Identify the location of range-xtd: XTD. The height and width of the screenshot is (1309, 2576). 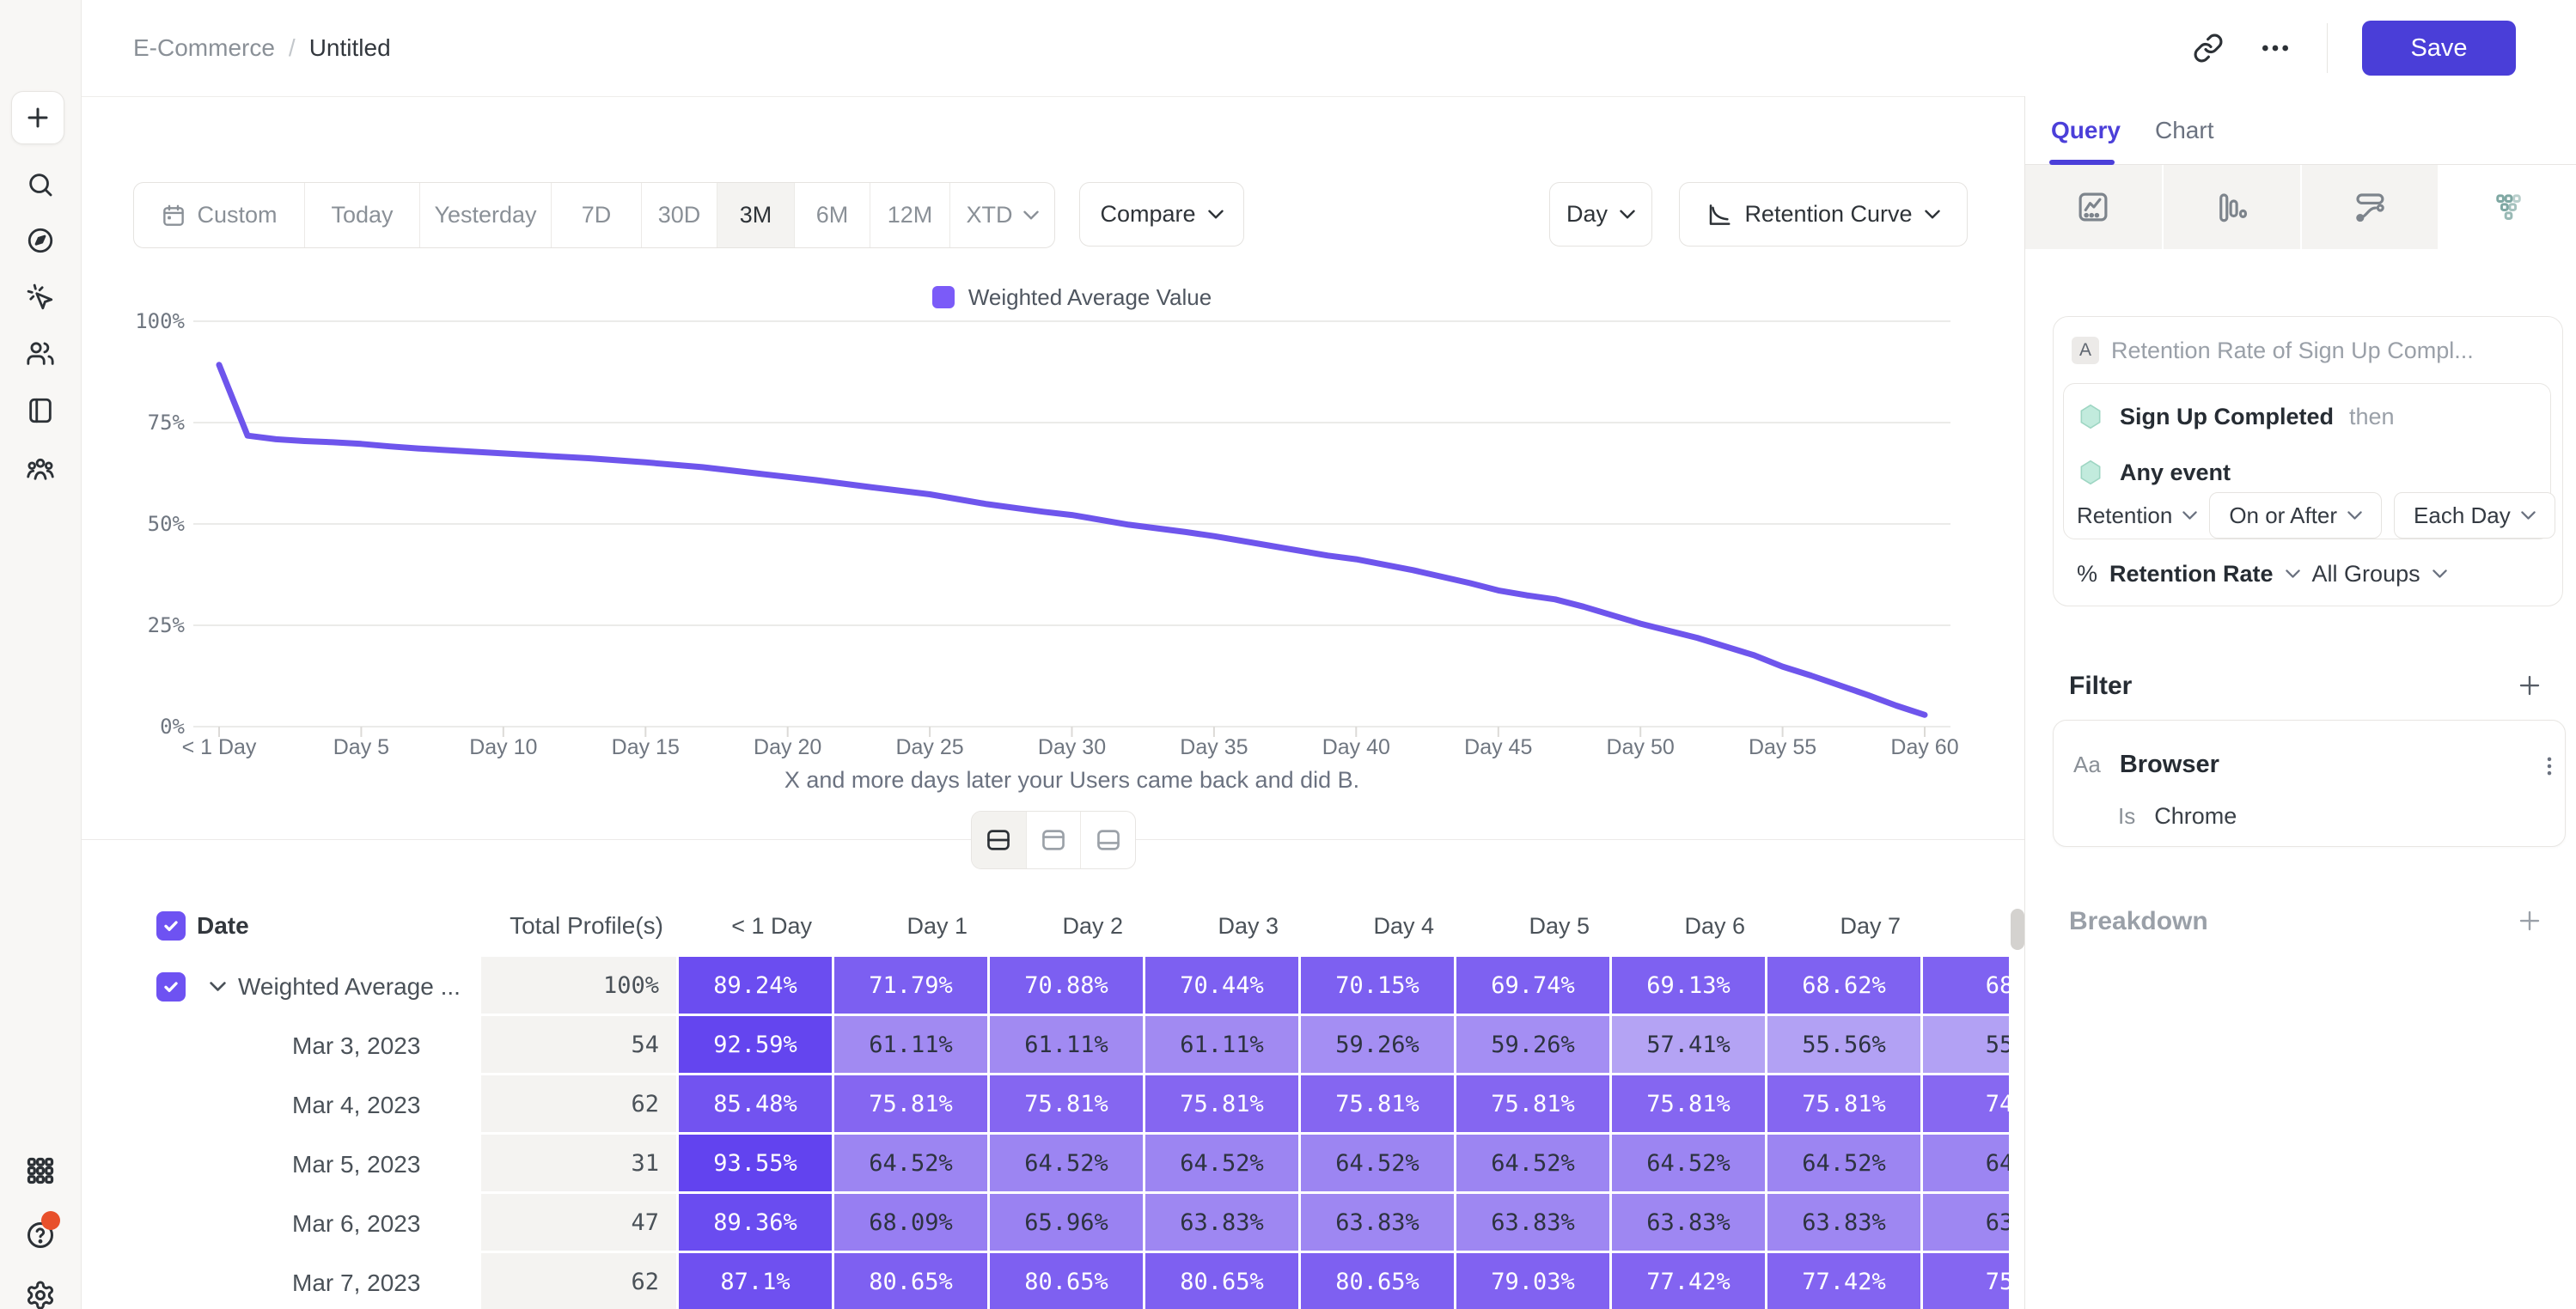
(1002, 215).